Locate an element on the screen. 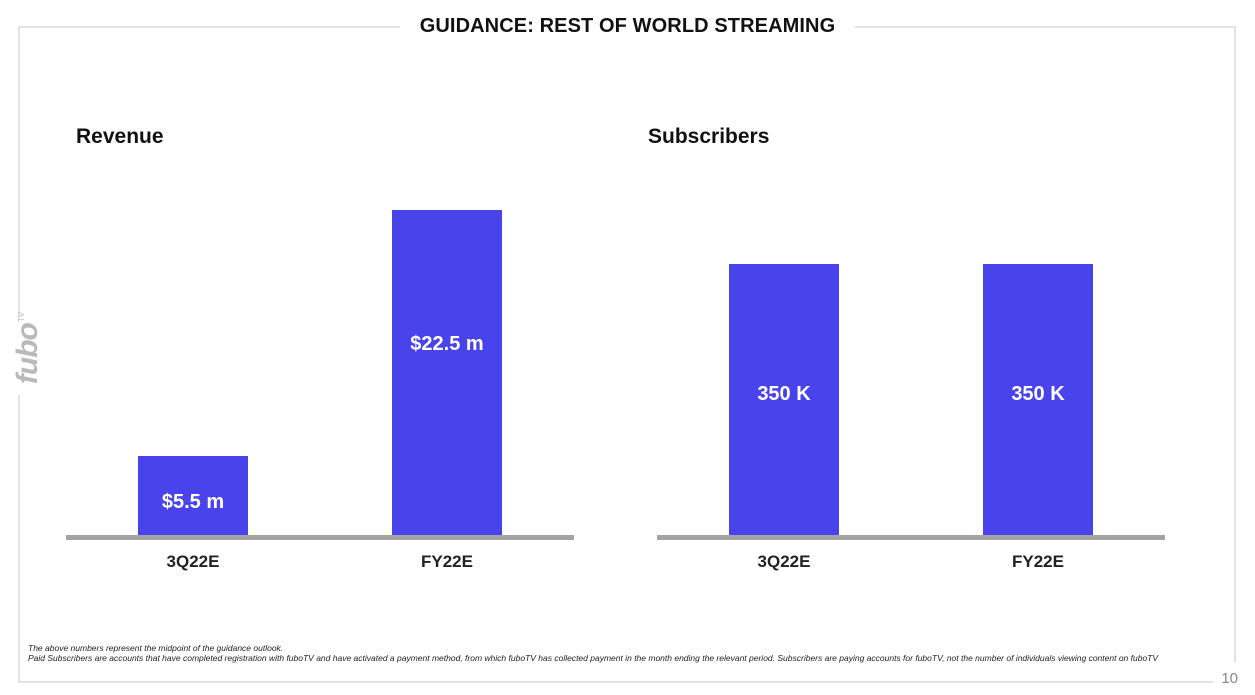  frame-left is located at coordinates (19, 171).